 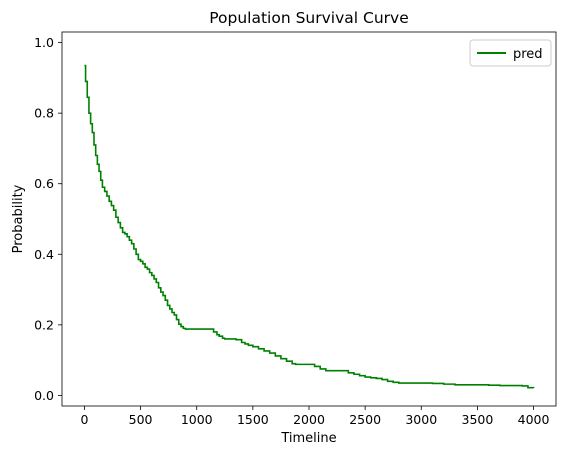 I want to click on y-tick-label: 0.8, so click(x=44, y=113).